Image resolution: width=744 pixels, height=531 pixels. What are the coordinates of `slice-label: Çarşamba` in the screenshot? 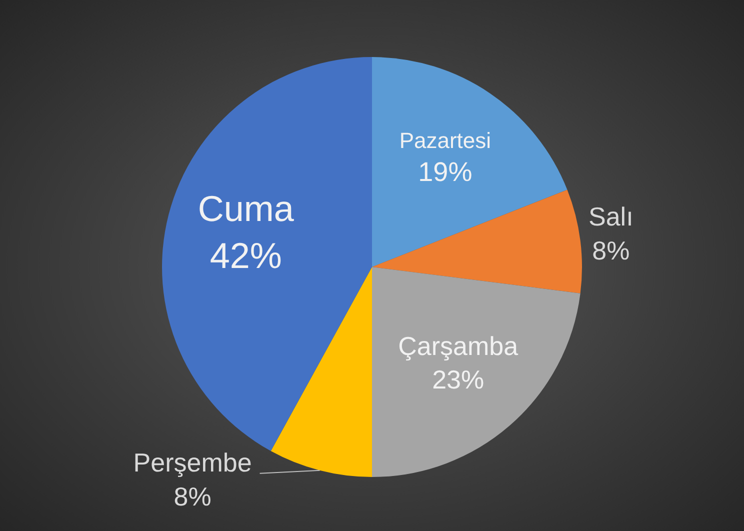 It's located at (458, 345).